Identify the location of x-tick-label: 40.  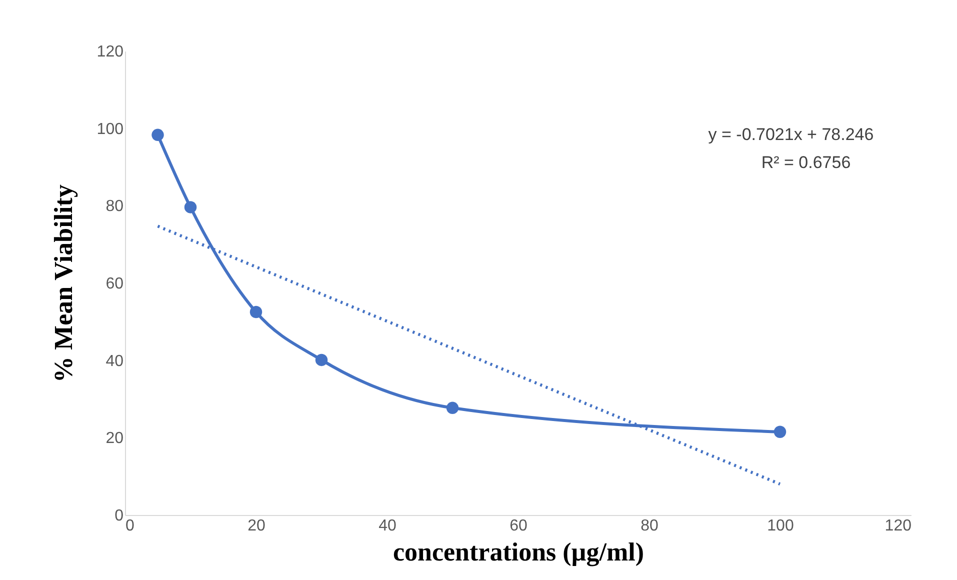
(387, 526).